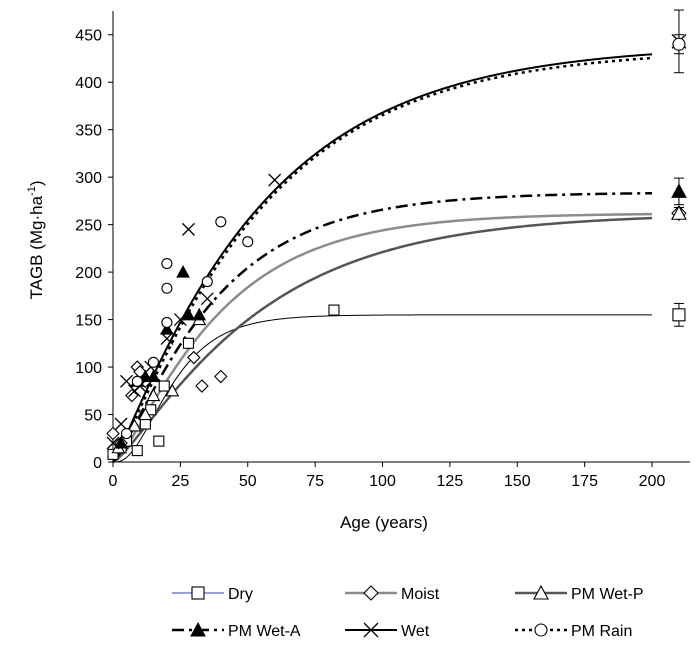 The width and height of the screenshot is (696, 646). I want to click on y-axis-label: TAGB (Mg·ha-1), so click(36, 239).